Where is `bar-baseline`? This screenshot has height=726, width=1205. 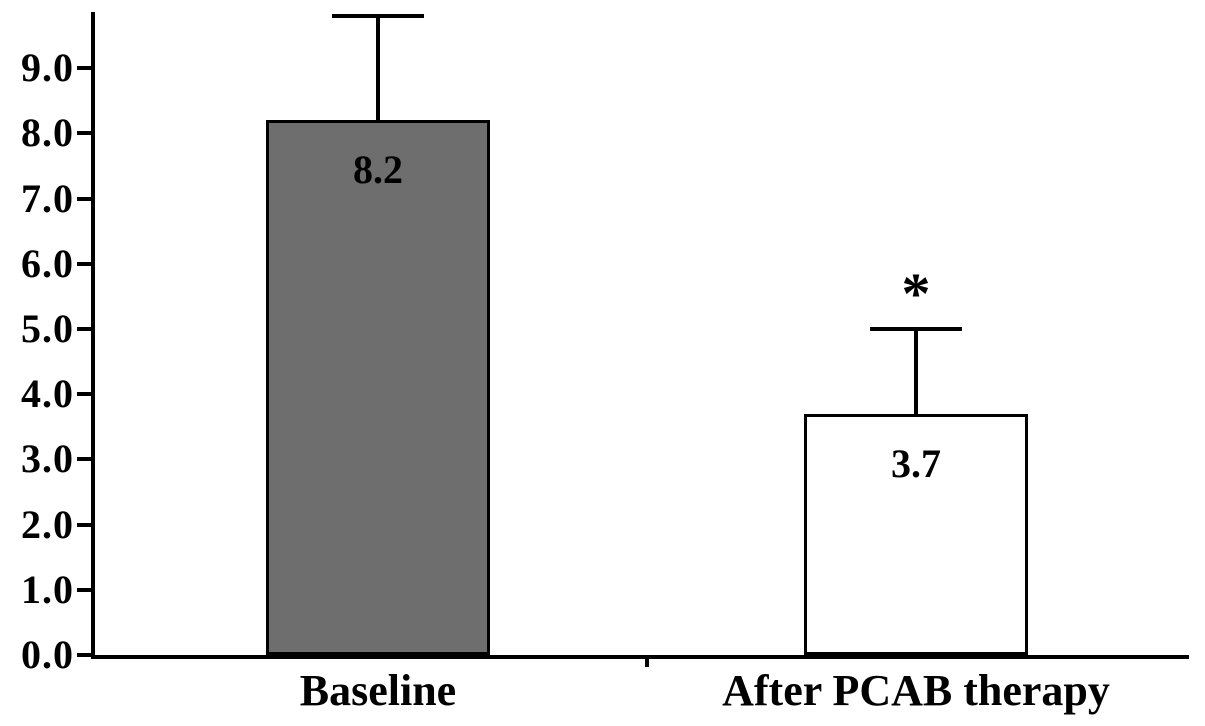 bar-baseline is located at coordinates (378, 387).